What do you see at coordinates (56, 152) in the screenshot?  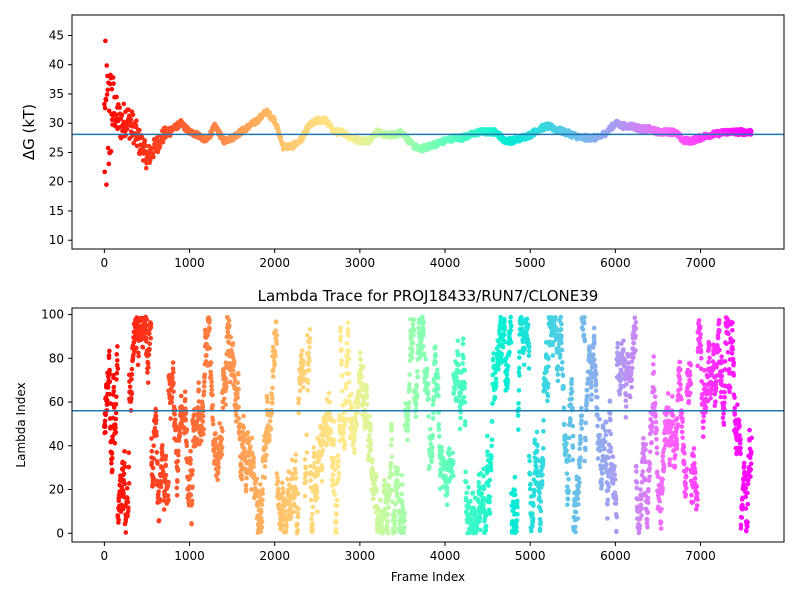 I see `delta-g-y-tick-label: 25` at bounding box center [56, 152].